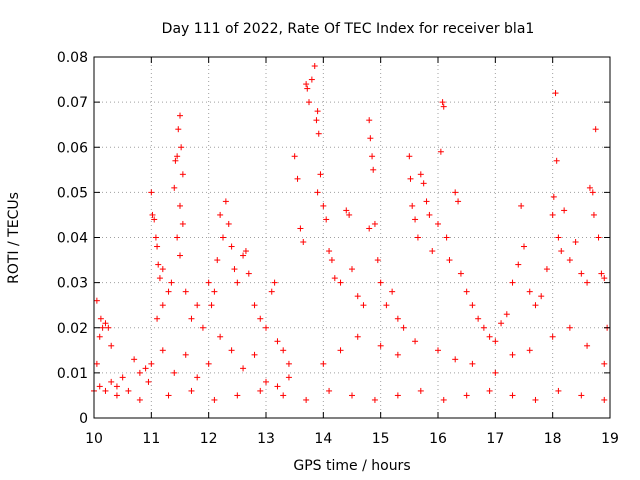 The image size is (640, 480). What do you see at coordinates (72, 284) in the screenshot?
I see `y-tick-label: 0.03` at bounding box center [72, 284].